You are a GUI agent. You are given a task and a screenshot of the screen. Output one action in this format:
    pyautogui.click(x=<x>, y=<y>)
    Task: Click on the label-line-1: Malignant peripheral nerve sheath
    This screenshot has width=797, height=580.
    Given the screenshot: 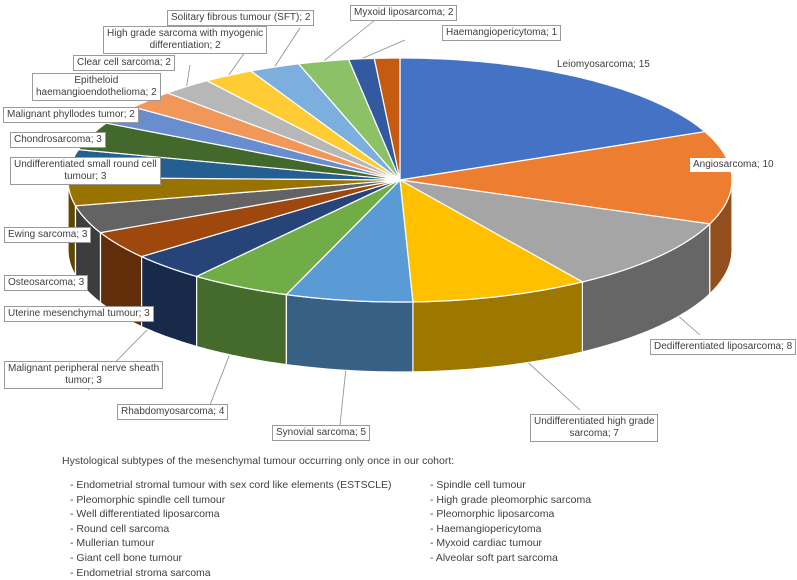 What is the action you would take?
    pyautogui.click(x=83, y=369)
    